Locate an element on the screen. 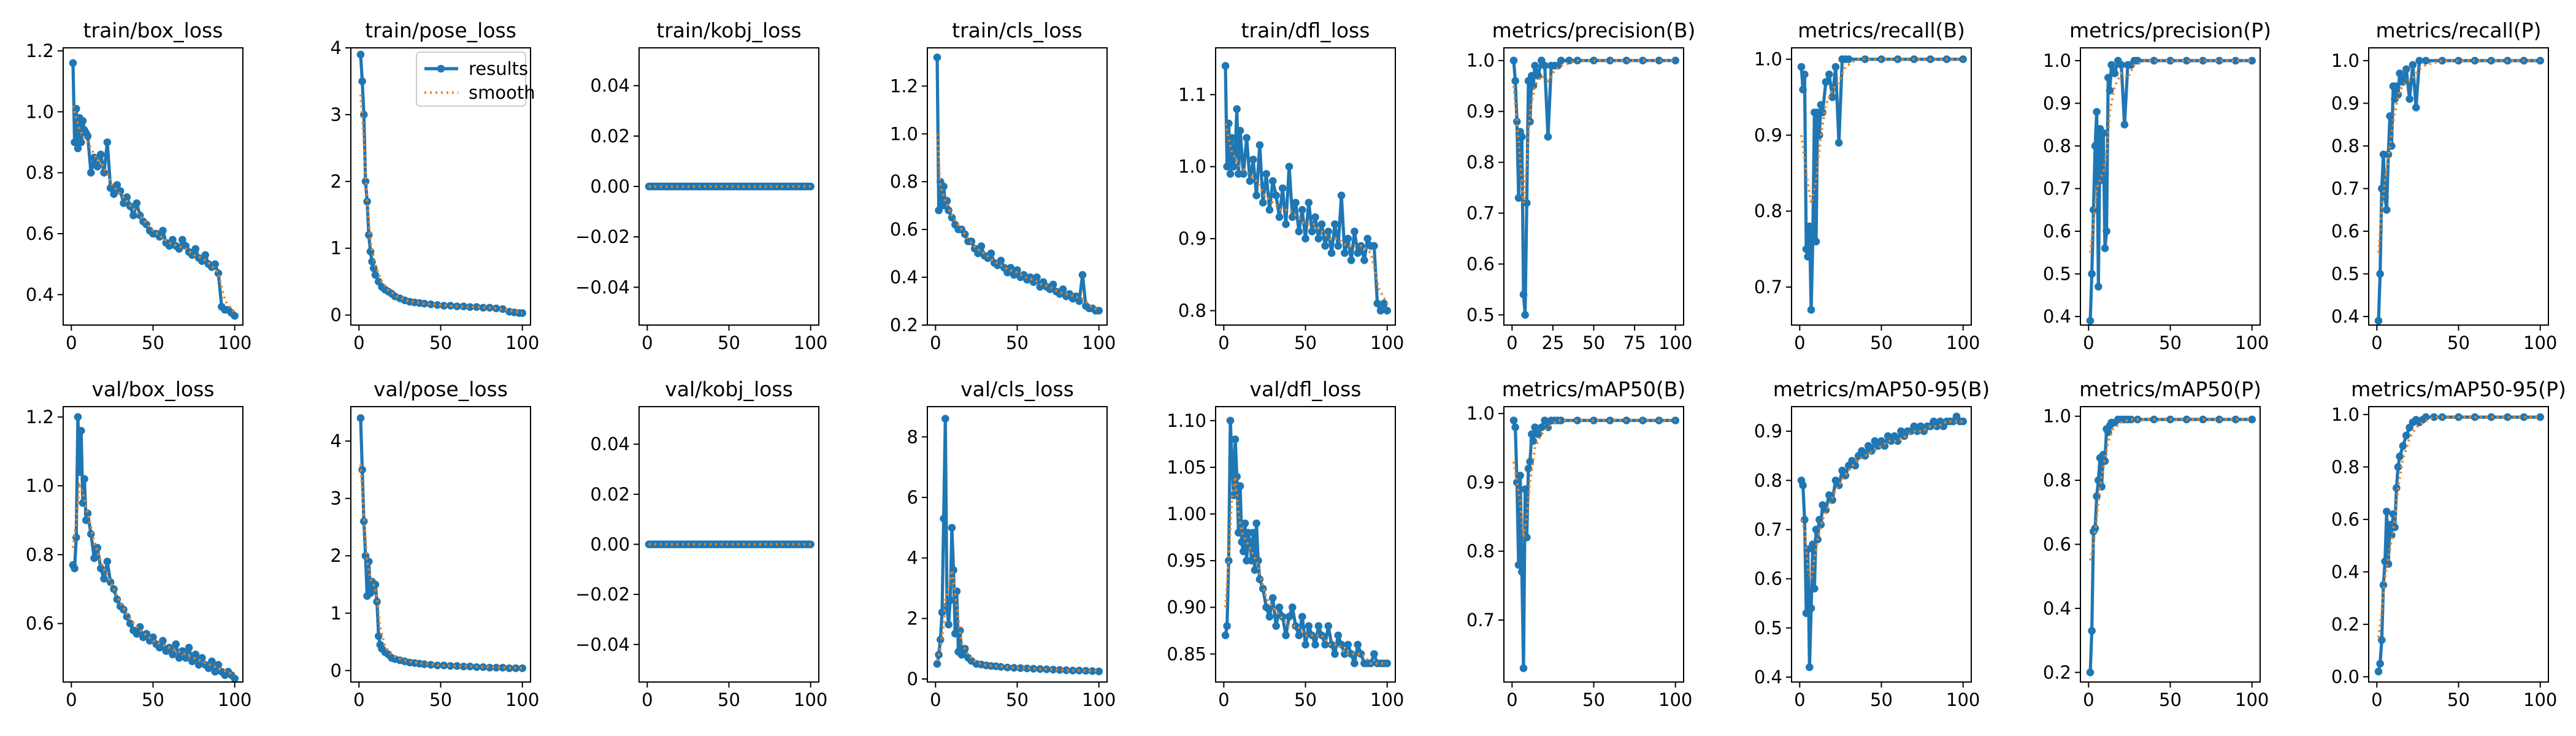 This screenshot has width=2576, height=736. y-tick-label: 0.5 is located at coordinates (1768, 628).